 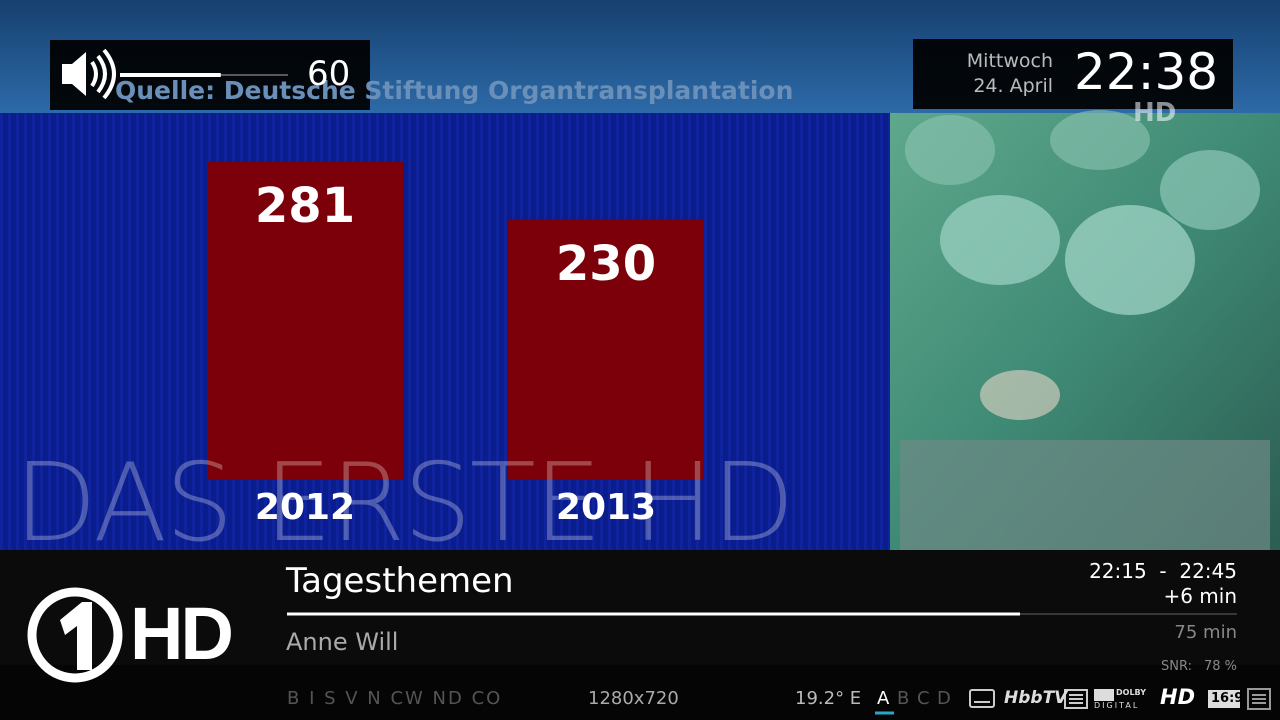 What do you see at coordinates (903, 698) in the screenshot?
I see `audio-track: B` at bounding box center [903, 698].